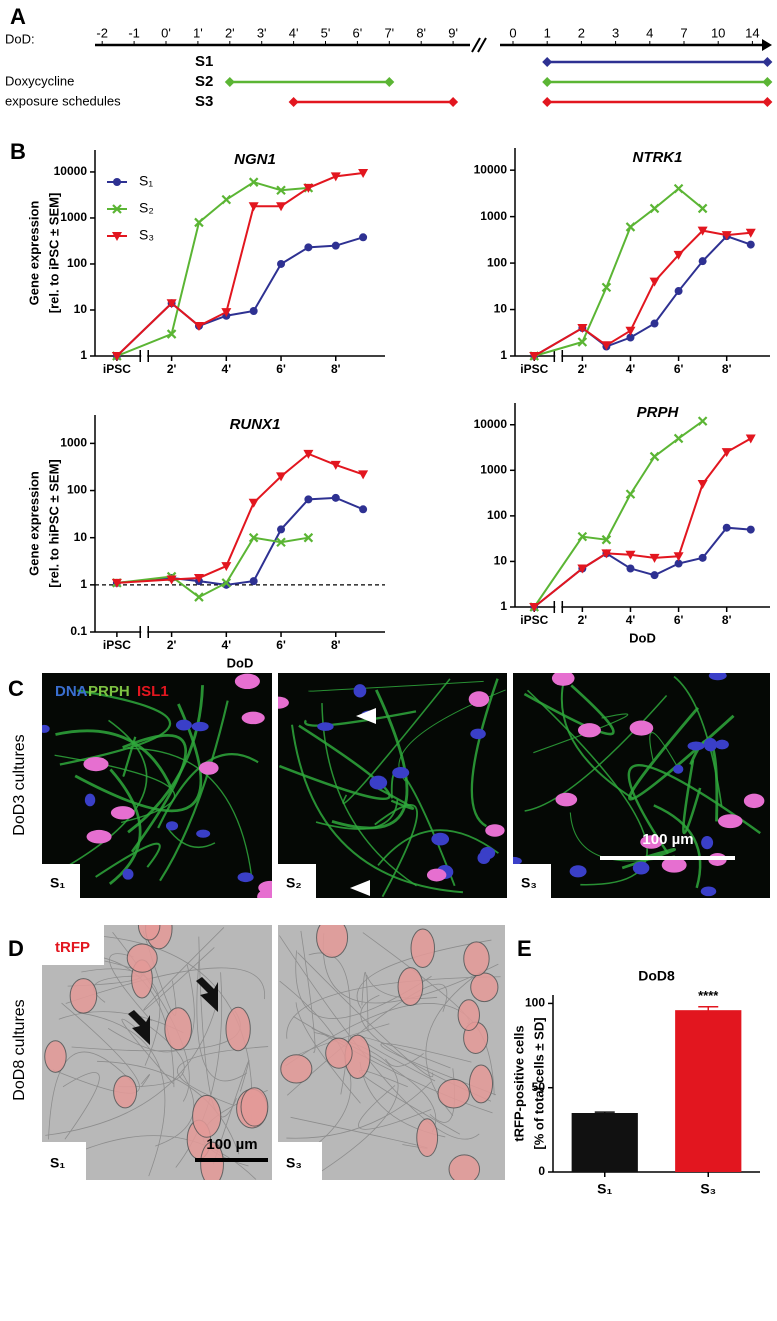 The image size is (777, 1321). I want to click on side-label: DoD3 cultures, so click(19, 784).